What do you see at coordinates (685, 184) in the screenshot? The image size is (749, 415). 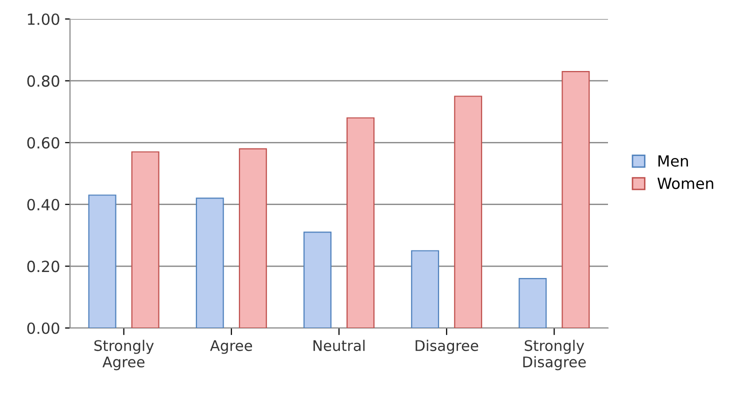 I see `legend-label: Women` at bounding box center [685, 184].